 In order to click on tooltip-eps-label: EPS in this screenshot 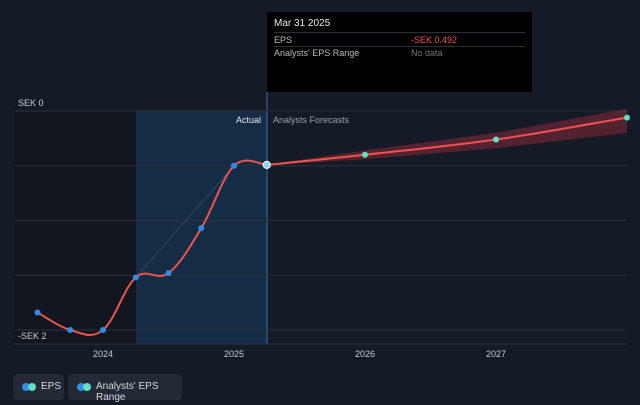, I will do `click(283, 40)`.